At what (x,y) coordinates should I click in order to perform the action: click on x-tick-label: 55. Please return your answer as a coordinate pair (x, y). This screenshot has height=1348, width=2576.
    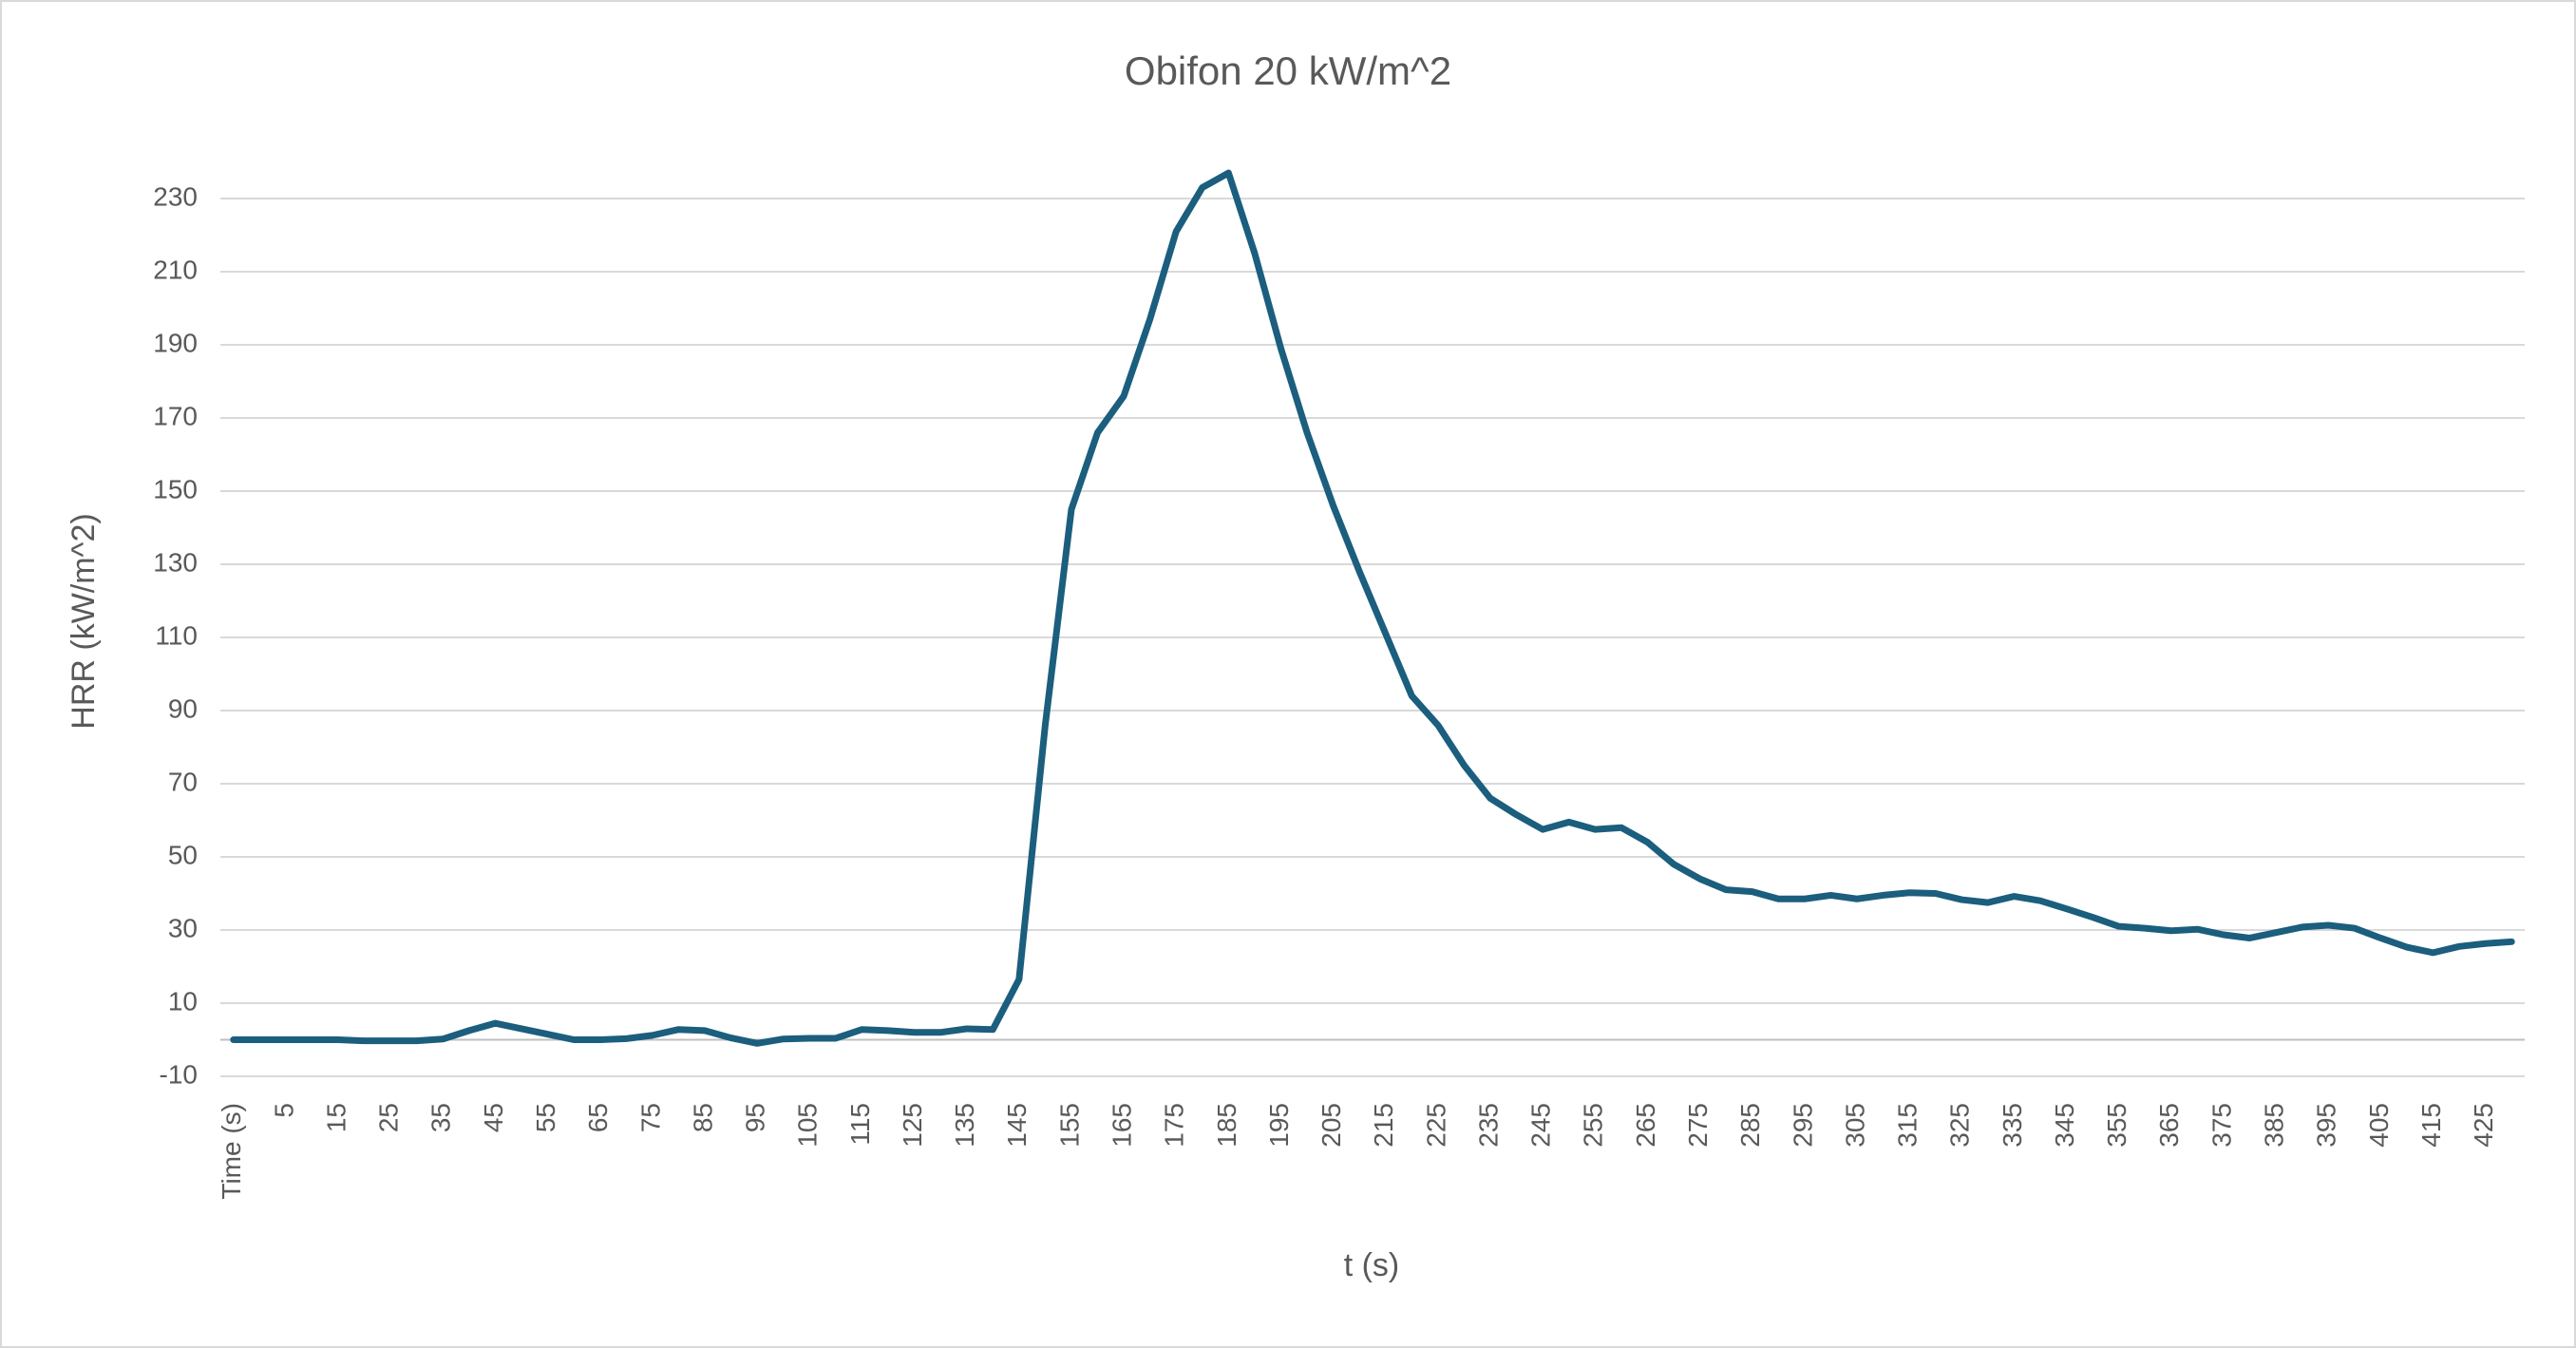
    Looking at the image, I should click on (545, 1117).